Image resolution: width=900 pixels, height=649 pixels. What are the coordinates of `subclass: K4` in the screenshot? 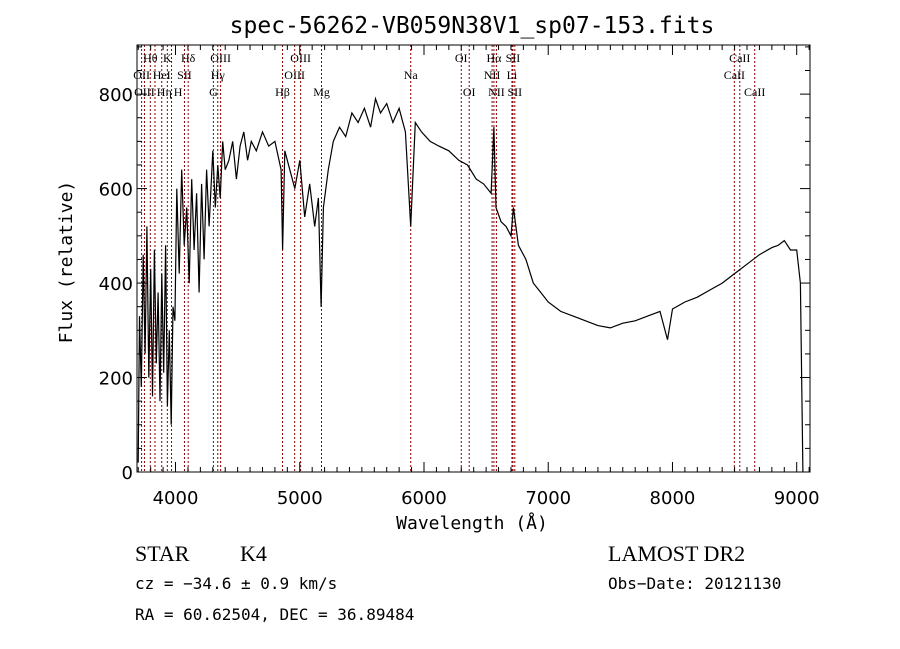 It's located at (253, 553).